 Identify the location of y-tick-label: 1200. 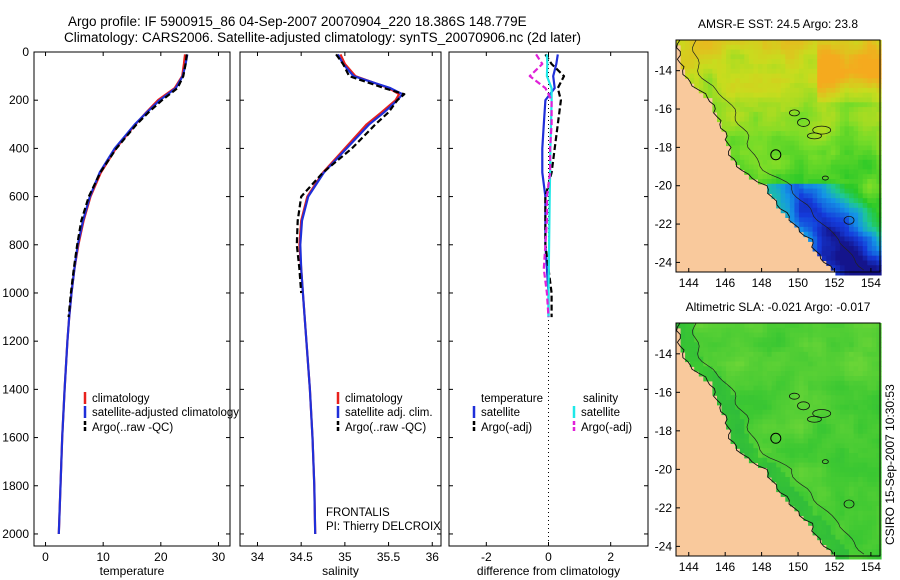
(15, 341).